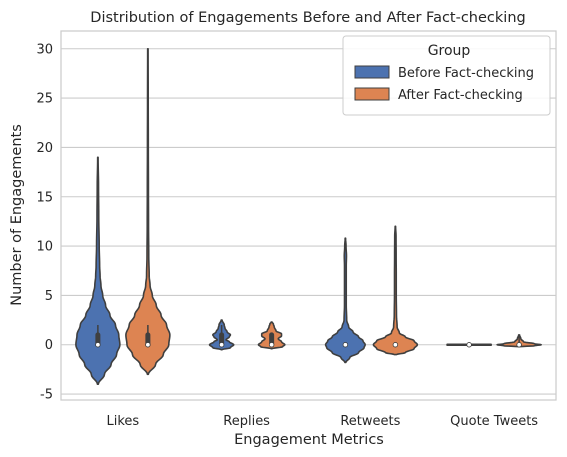 The width and height of the screenshot is (567, 457). I want to click on y-tick-label: 15, so click(44, 197).